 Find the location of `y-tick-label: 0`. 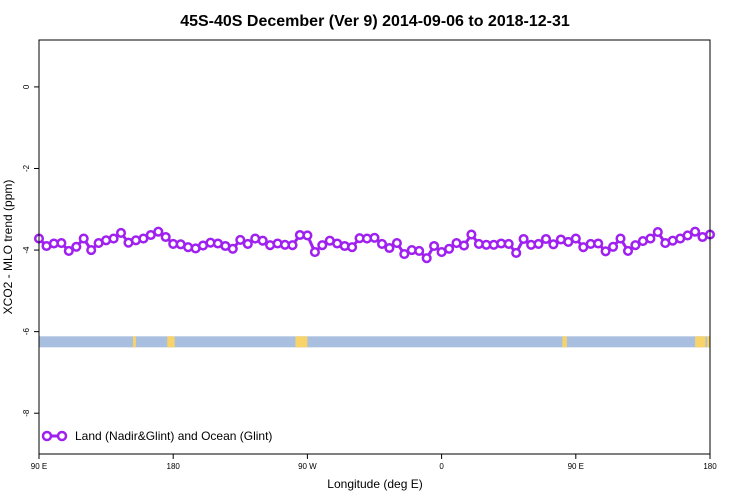

y-tick-label: 0 is located at coordinates (26, 86).